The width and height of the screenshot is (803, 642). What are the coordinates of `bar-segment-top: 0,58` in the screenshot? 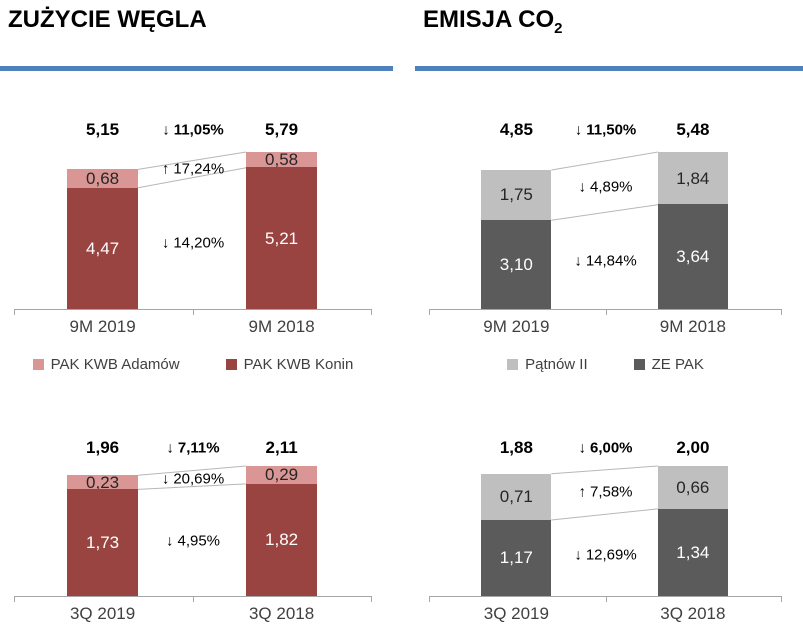 It's located at (282, 160).